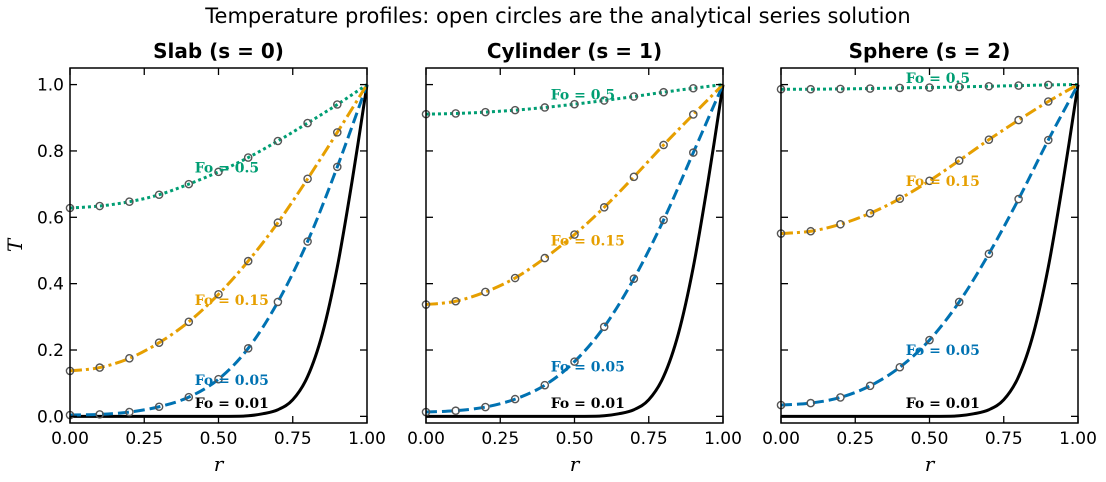 Image resolution: width=1106 pixels, height=482 pixels. I want to click on x-axis-label: r, so click(575, 464).